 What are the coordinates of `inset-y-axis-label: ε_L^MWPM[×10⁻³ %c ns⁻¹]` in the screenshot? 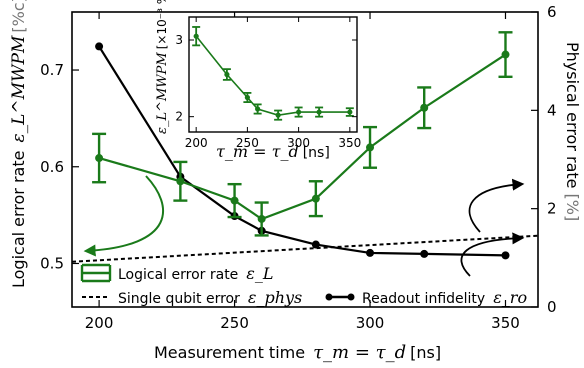 It's located at (162, 67).